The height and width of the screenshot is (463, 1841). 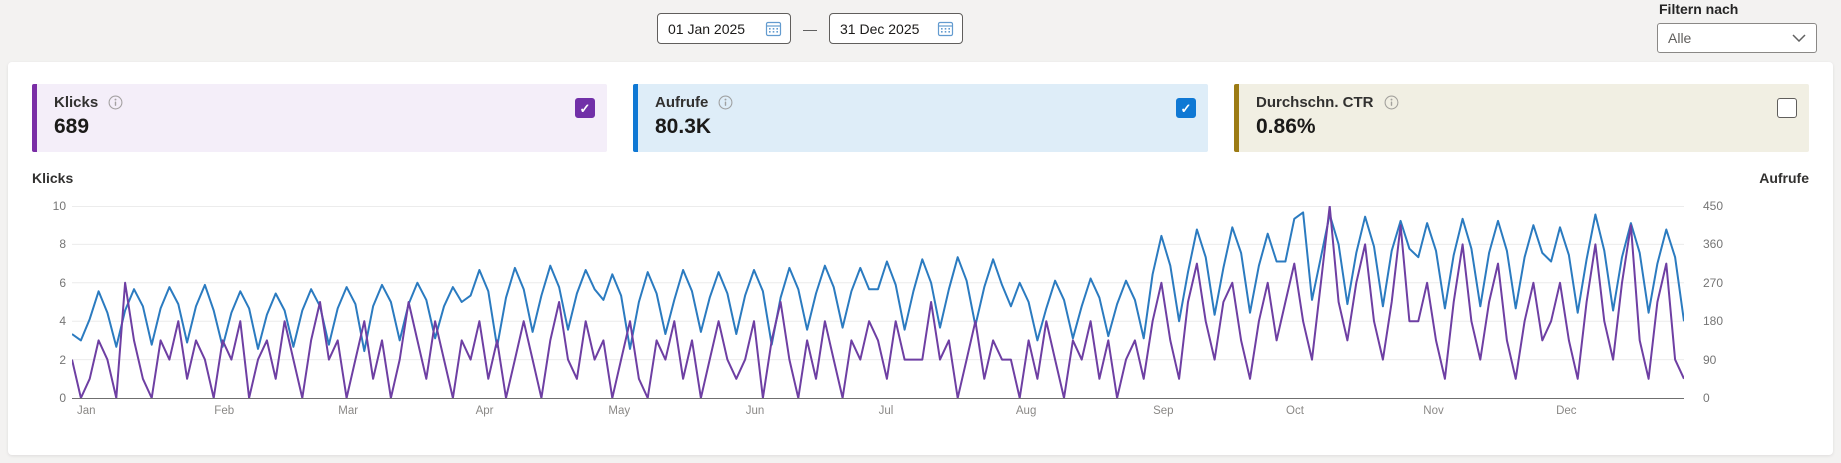 I want to click on filter-group: Filtern nach Alle, so click(x=1737, y=26).